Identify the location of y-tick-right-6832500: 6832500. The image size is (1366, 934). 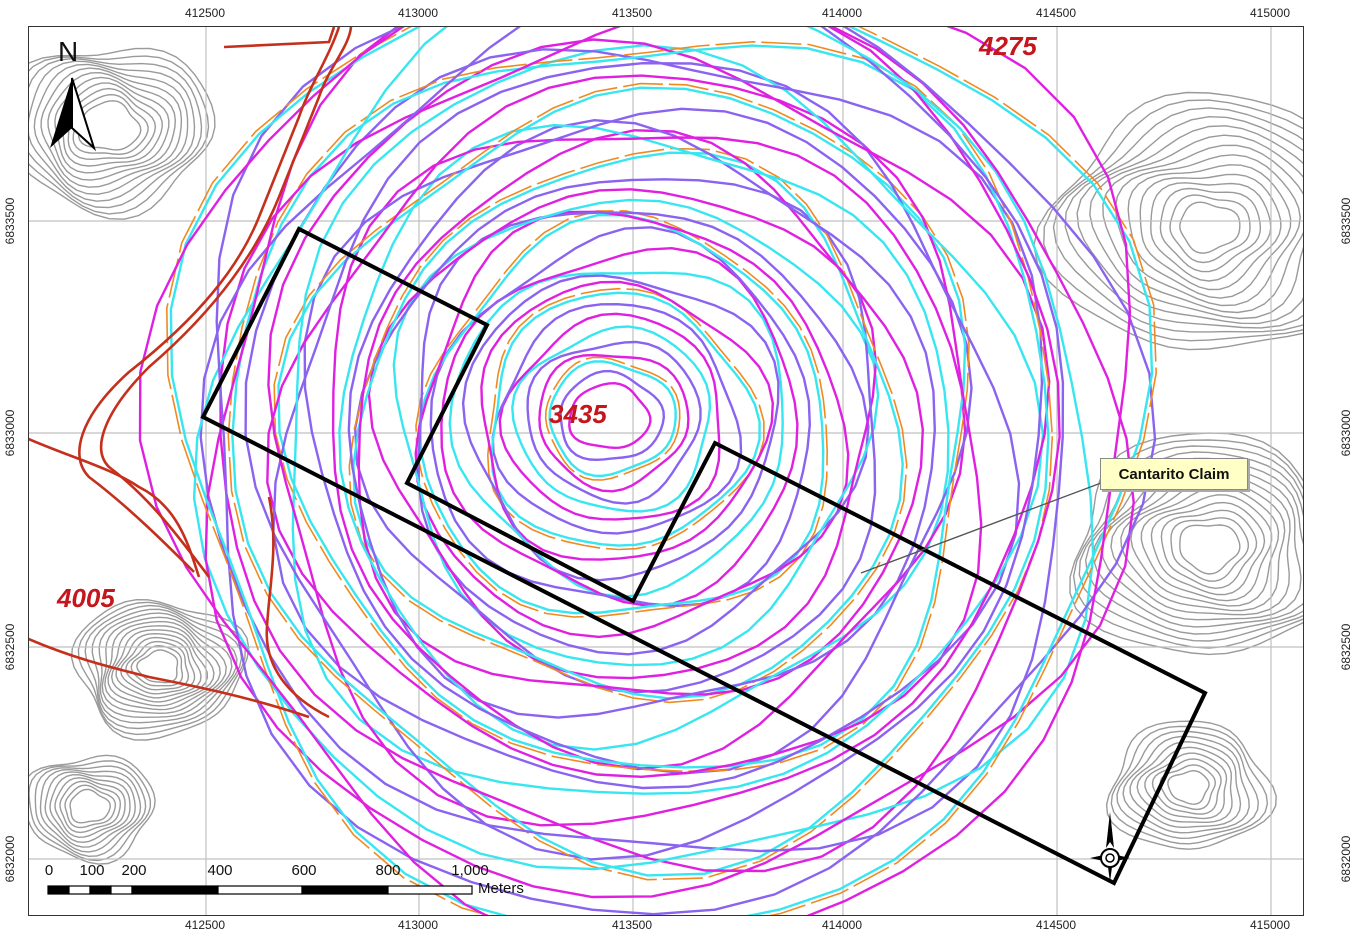
(1346, 647).